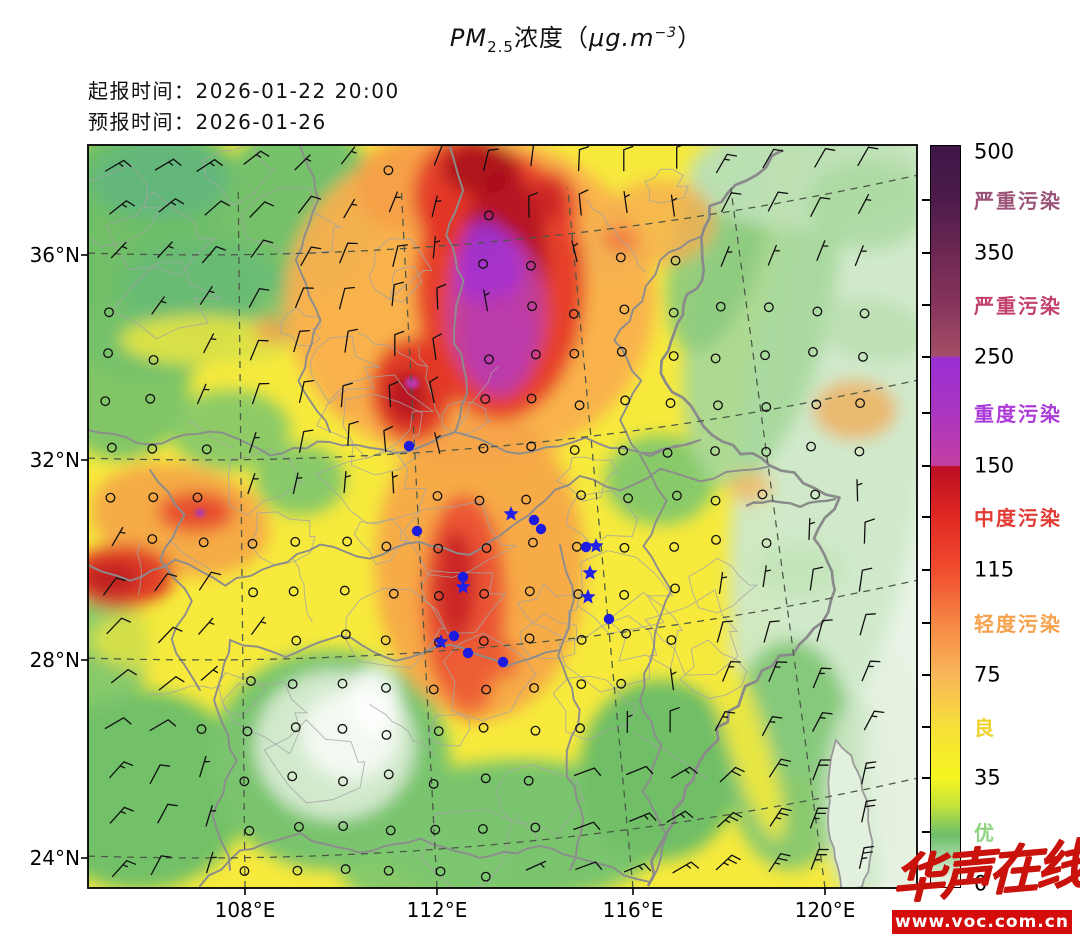 Image resolution: width=1080 pixels, height=940 pixels. What do you see at coordinates (985, 727) in the screenshot?
I see `colorbar-category-label: 良` at bounding box center [985, 727].